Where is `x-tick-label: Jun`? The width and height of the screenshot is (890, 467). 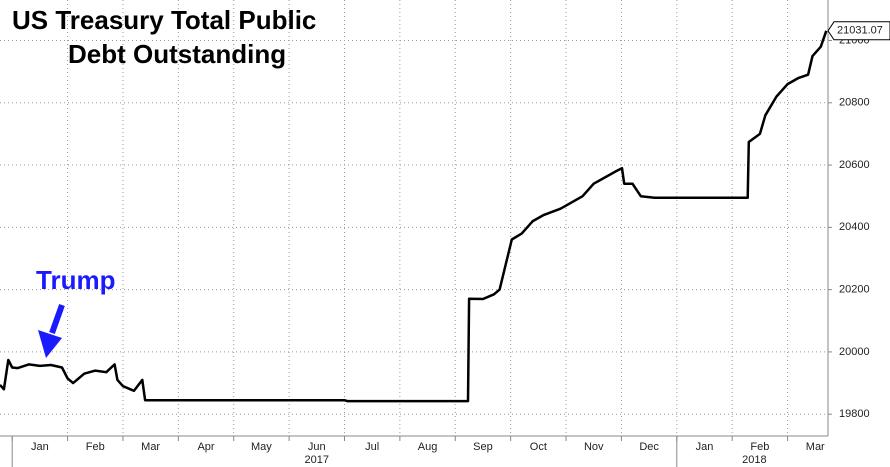
x-tick-label: Jun is located at coordinates (317, 447).